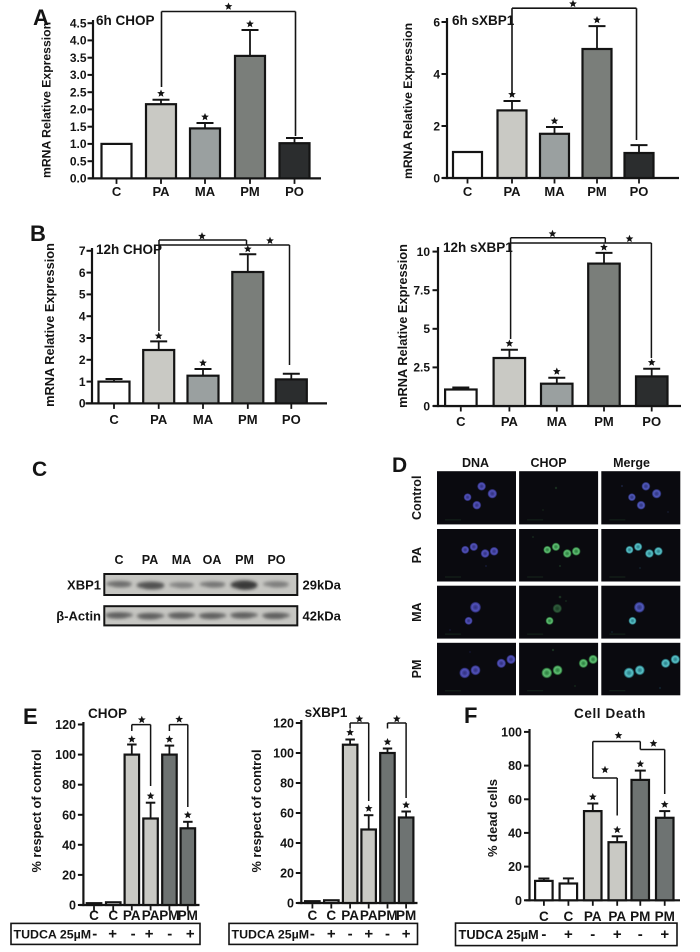  What do you see at coordinates (287, 874) in the screenshot?
I see `svg-text: 20` at bounding box center [287, 874].